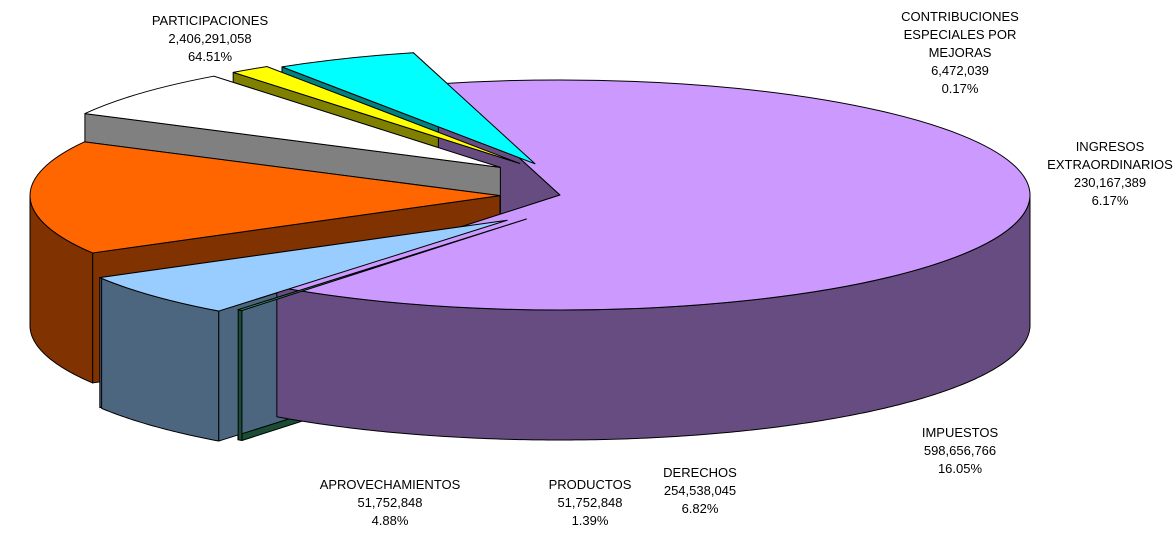 This screenshot has width=1176, height=542. I want to click on slice-percent: 6.82%, so click(700, 508).